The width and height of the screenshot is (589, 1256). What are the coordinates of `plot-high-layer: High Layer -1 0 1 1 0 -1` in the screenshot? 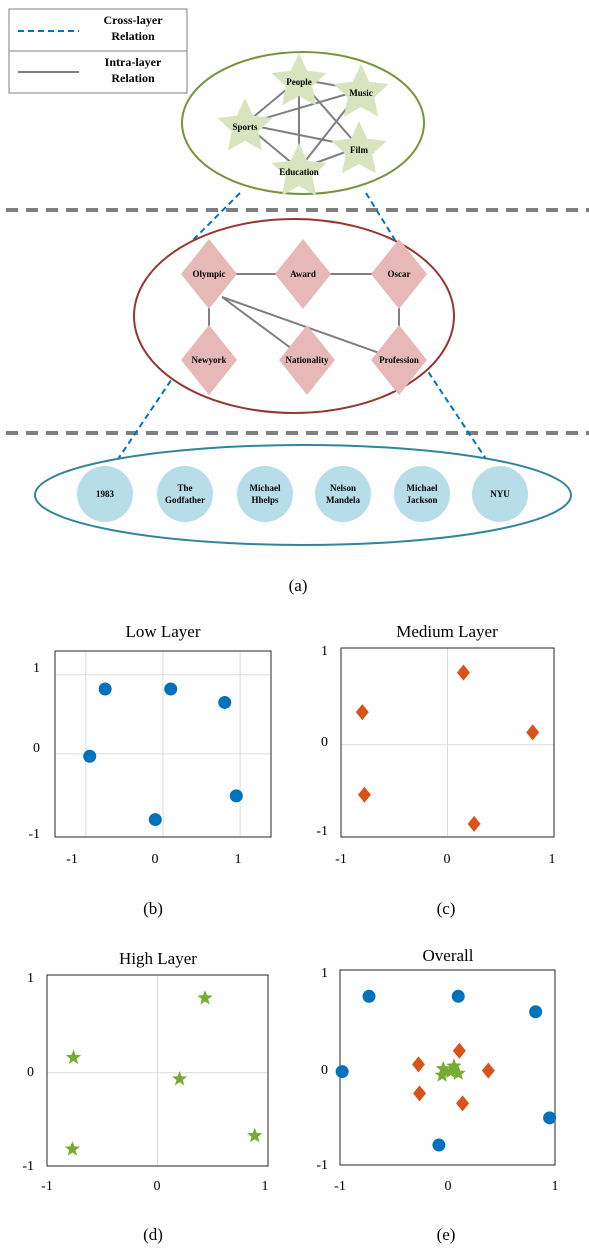 It's located at (145, 1071).